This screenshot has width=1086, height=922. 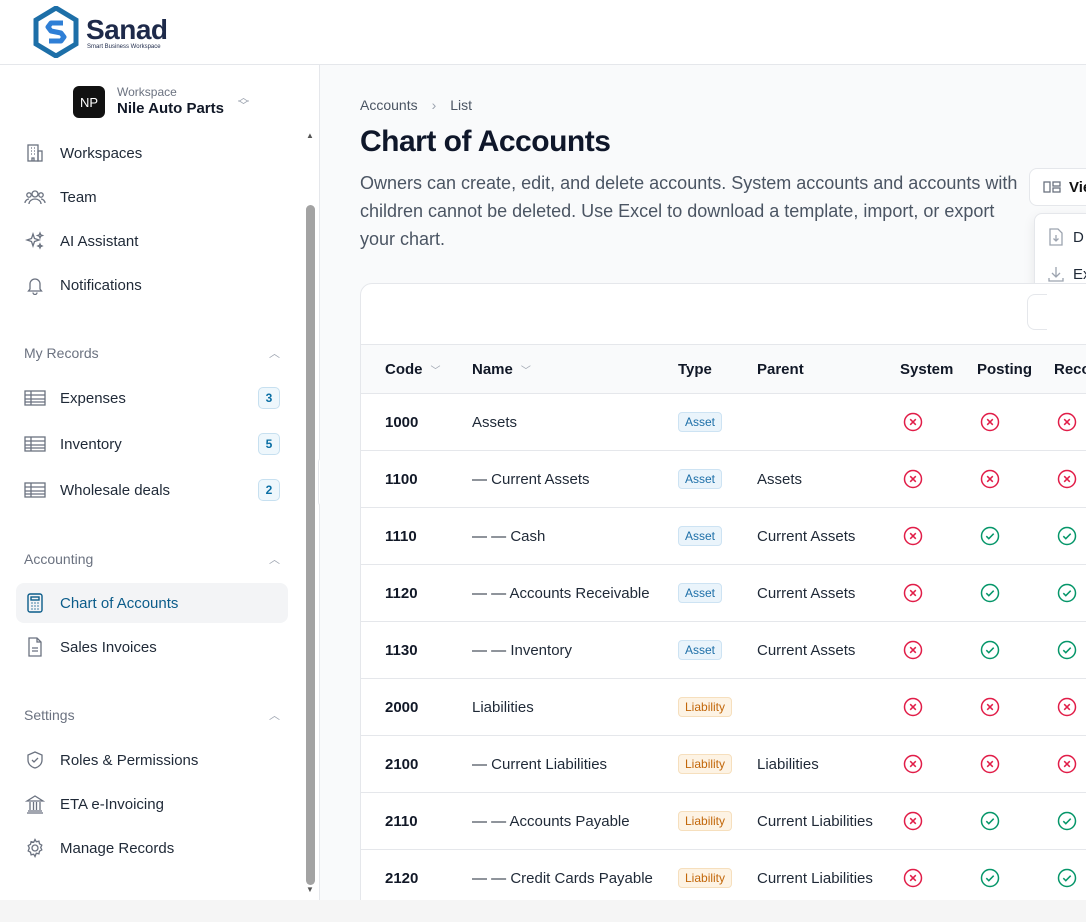 I want to click on account-name: — — Accounts Receivable, so click(x=561, y=593).